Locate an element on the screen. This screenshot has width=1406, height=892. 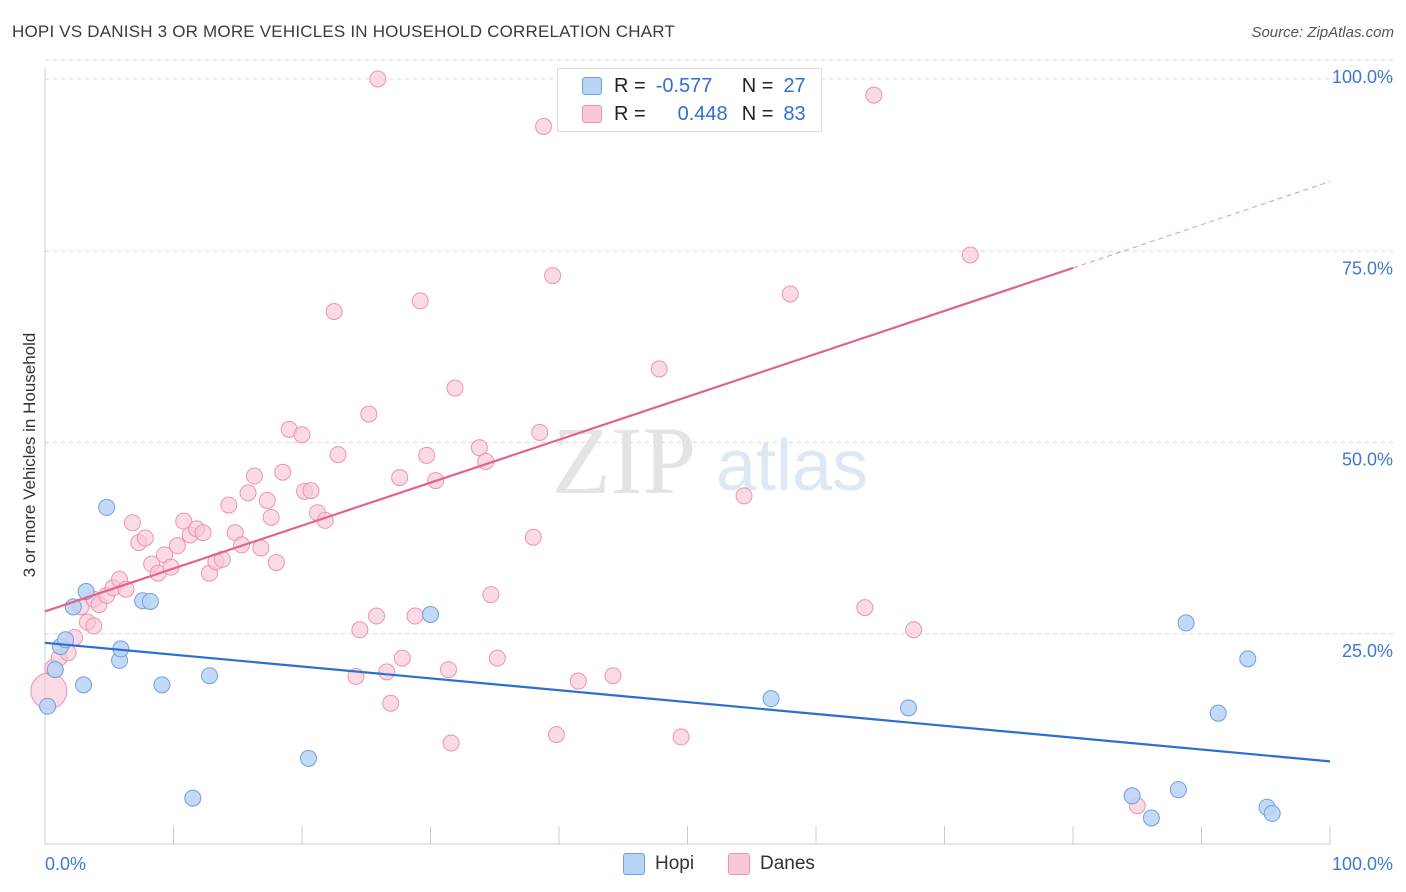
y-tick-label-0: 25.0% is located at coordinates (1367, 651).